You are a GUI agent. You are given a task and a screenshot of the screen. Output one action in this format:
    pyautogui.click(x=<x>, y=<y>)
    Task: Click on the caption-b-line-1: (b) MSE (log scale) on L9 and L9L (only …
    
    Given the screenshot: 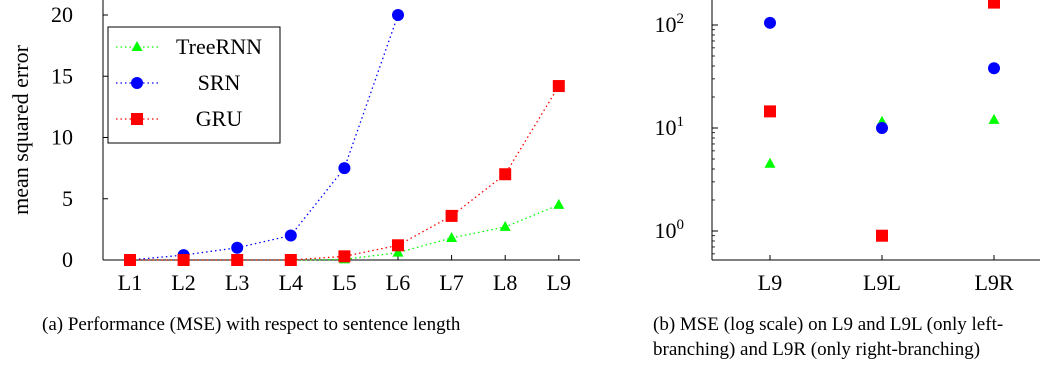 What is the action you would take?
    pyautogui.click(x=828, y=324)
    